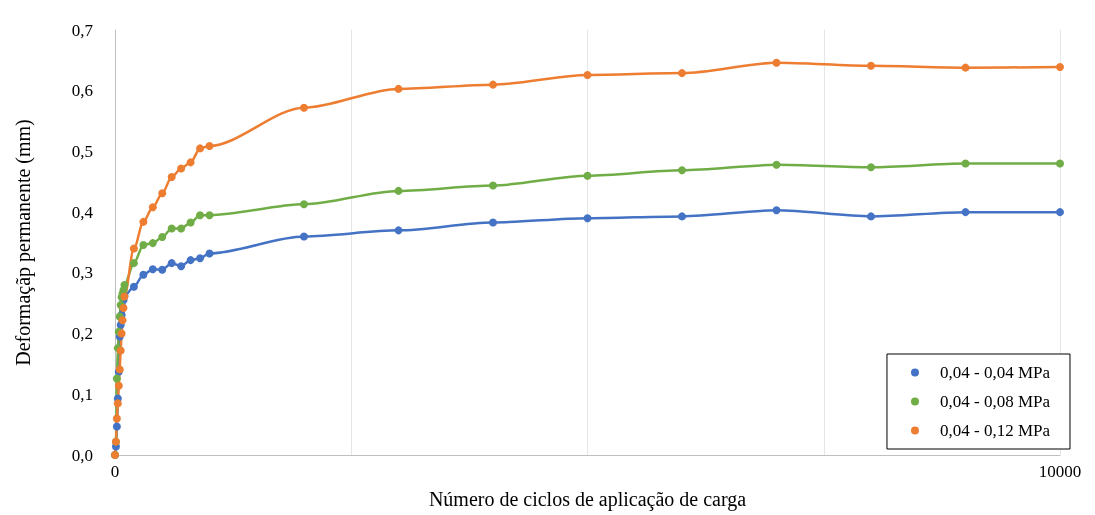  I want to click on y-tick-label: 0,3, so click(82, 273).